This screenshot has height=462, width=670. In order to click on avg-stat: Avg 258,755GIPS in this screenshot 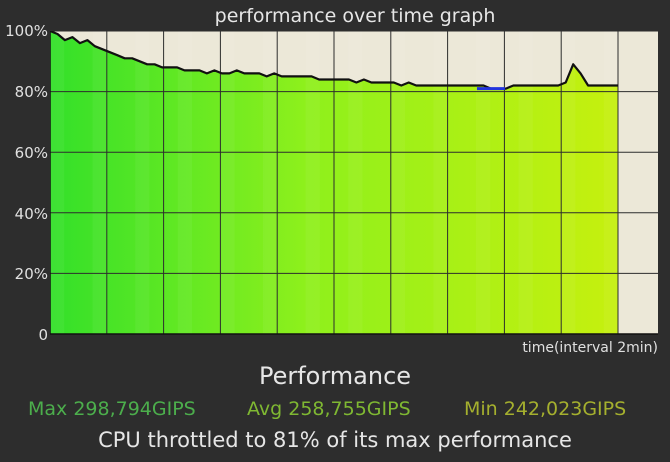, I will do `click(329, 409)`.